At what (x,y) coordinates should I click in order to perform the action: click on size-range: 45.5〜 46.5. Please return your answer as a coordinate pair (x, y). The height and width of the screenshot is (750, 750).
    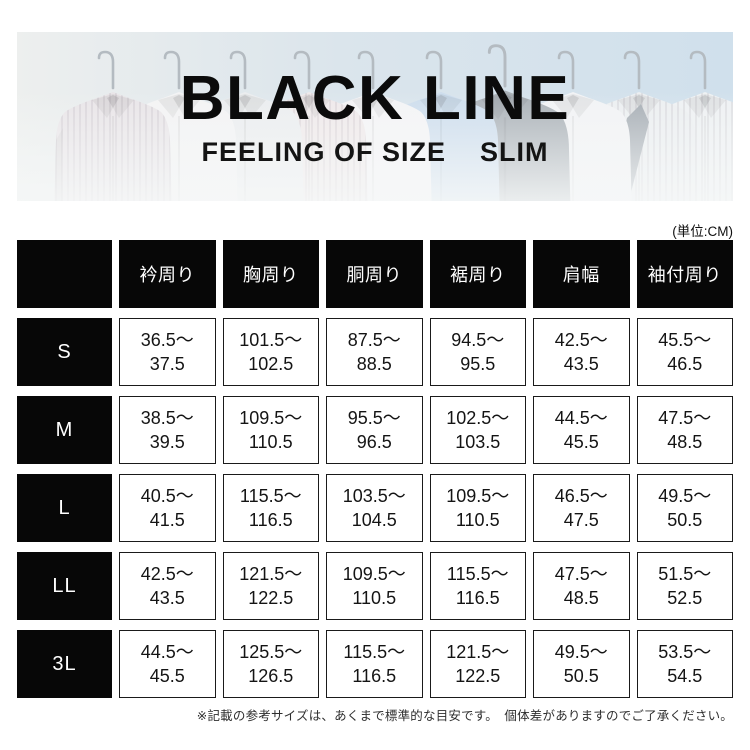
    Looking at the image, I should click on (685, 351).